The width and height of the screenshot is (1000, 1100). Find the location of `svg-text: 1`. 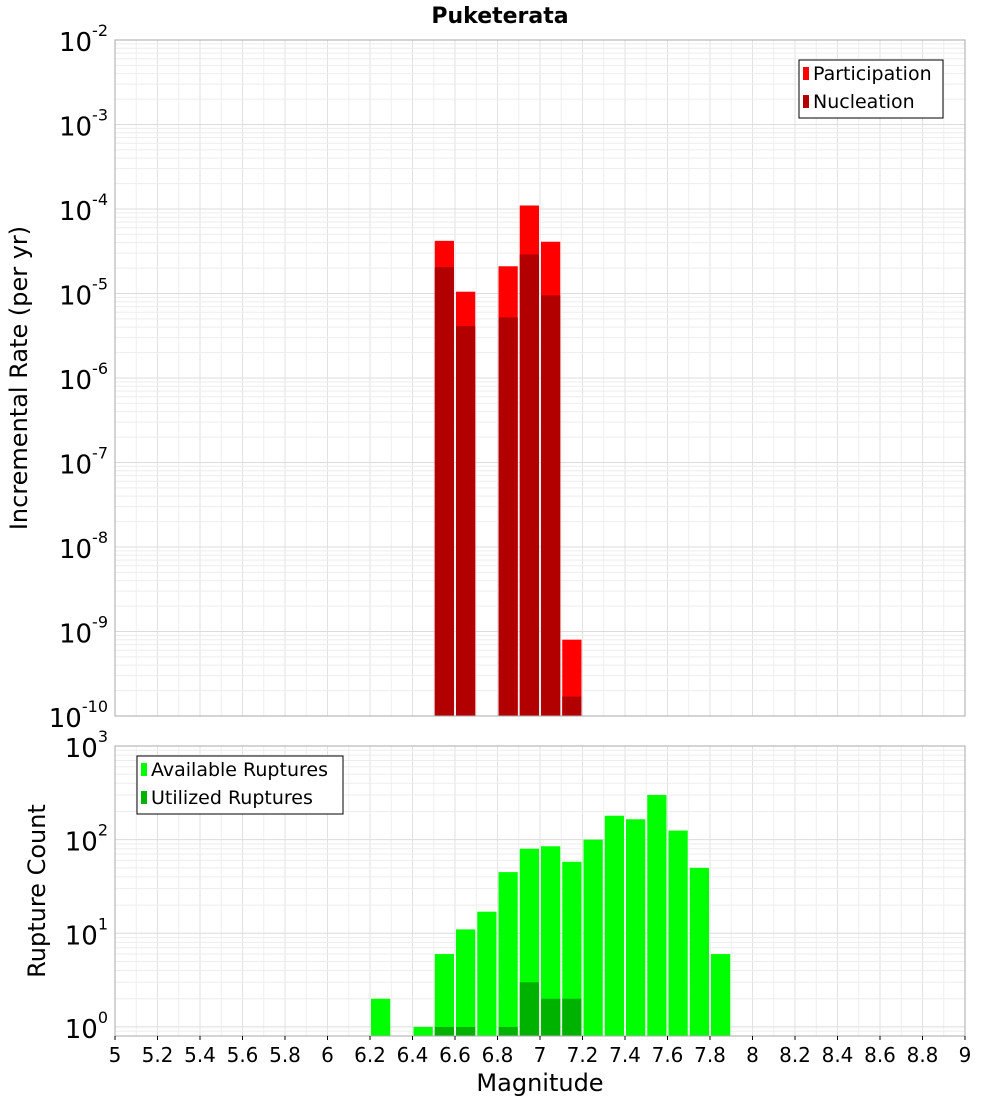

svg-text: 1 is located at coordinates (103, 923).